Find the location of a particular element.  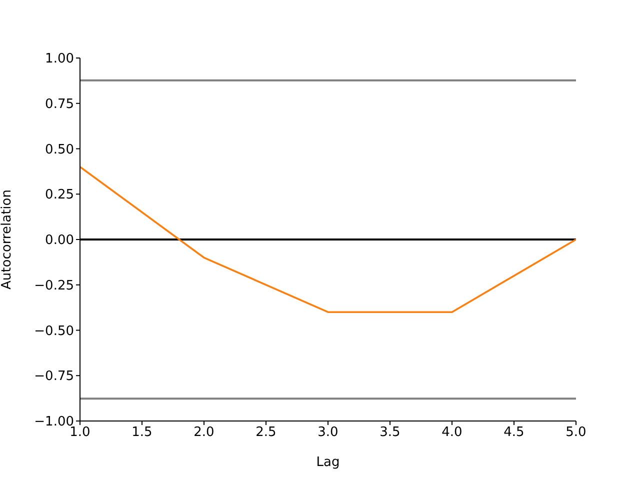

x-tick-label: 1.5 is located at coordinates (142, 432).